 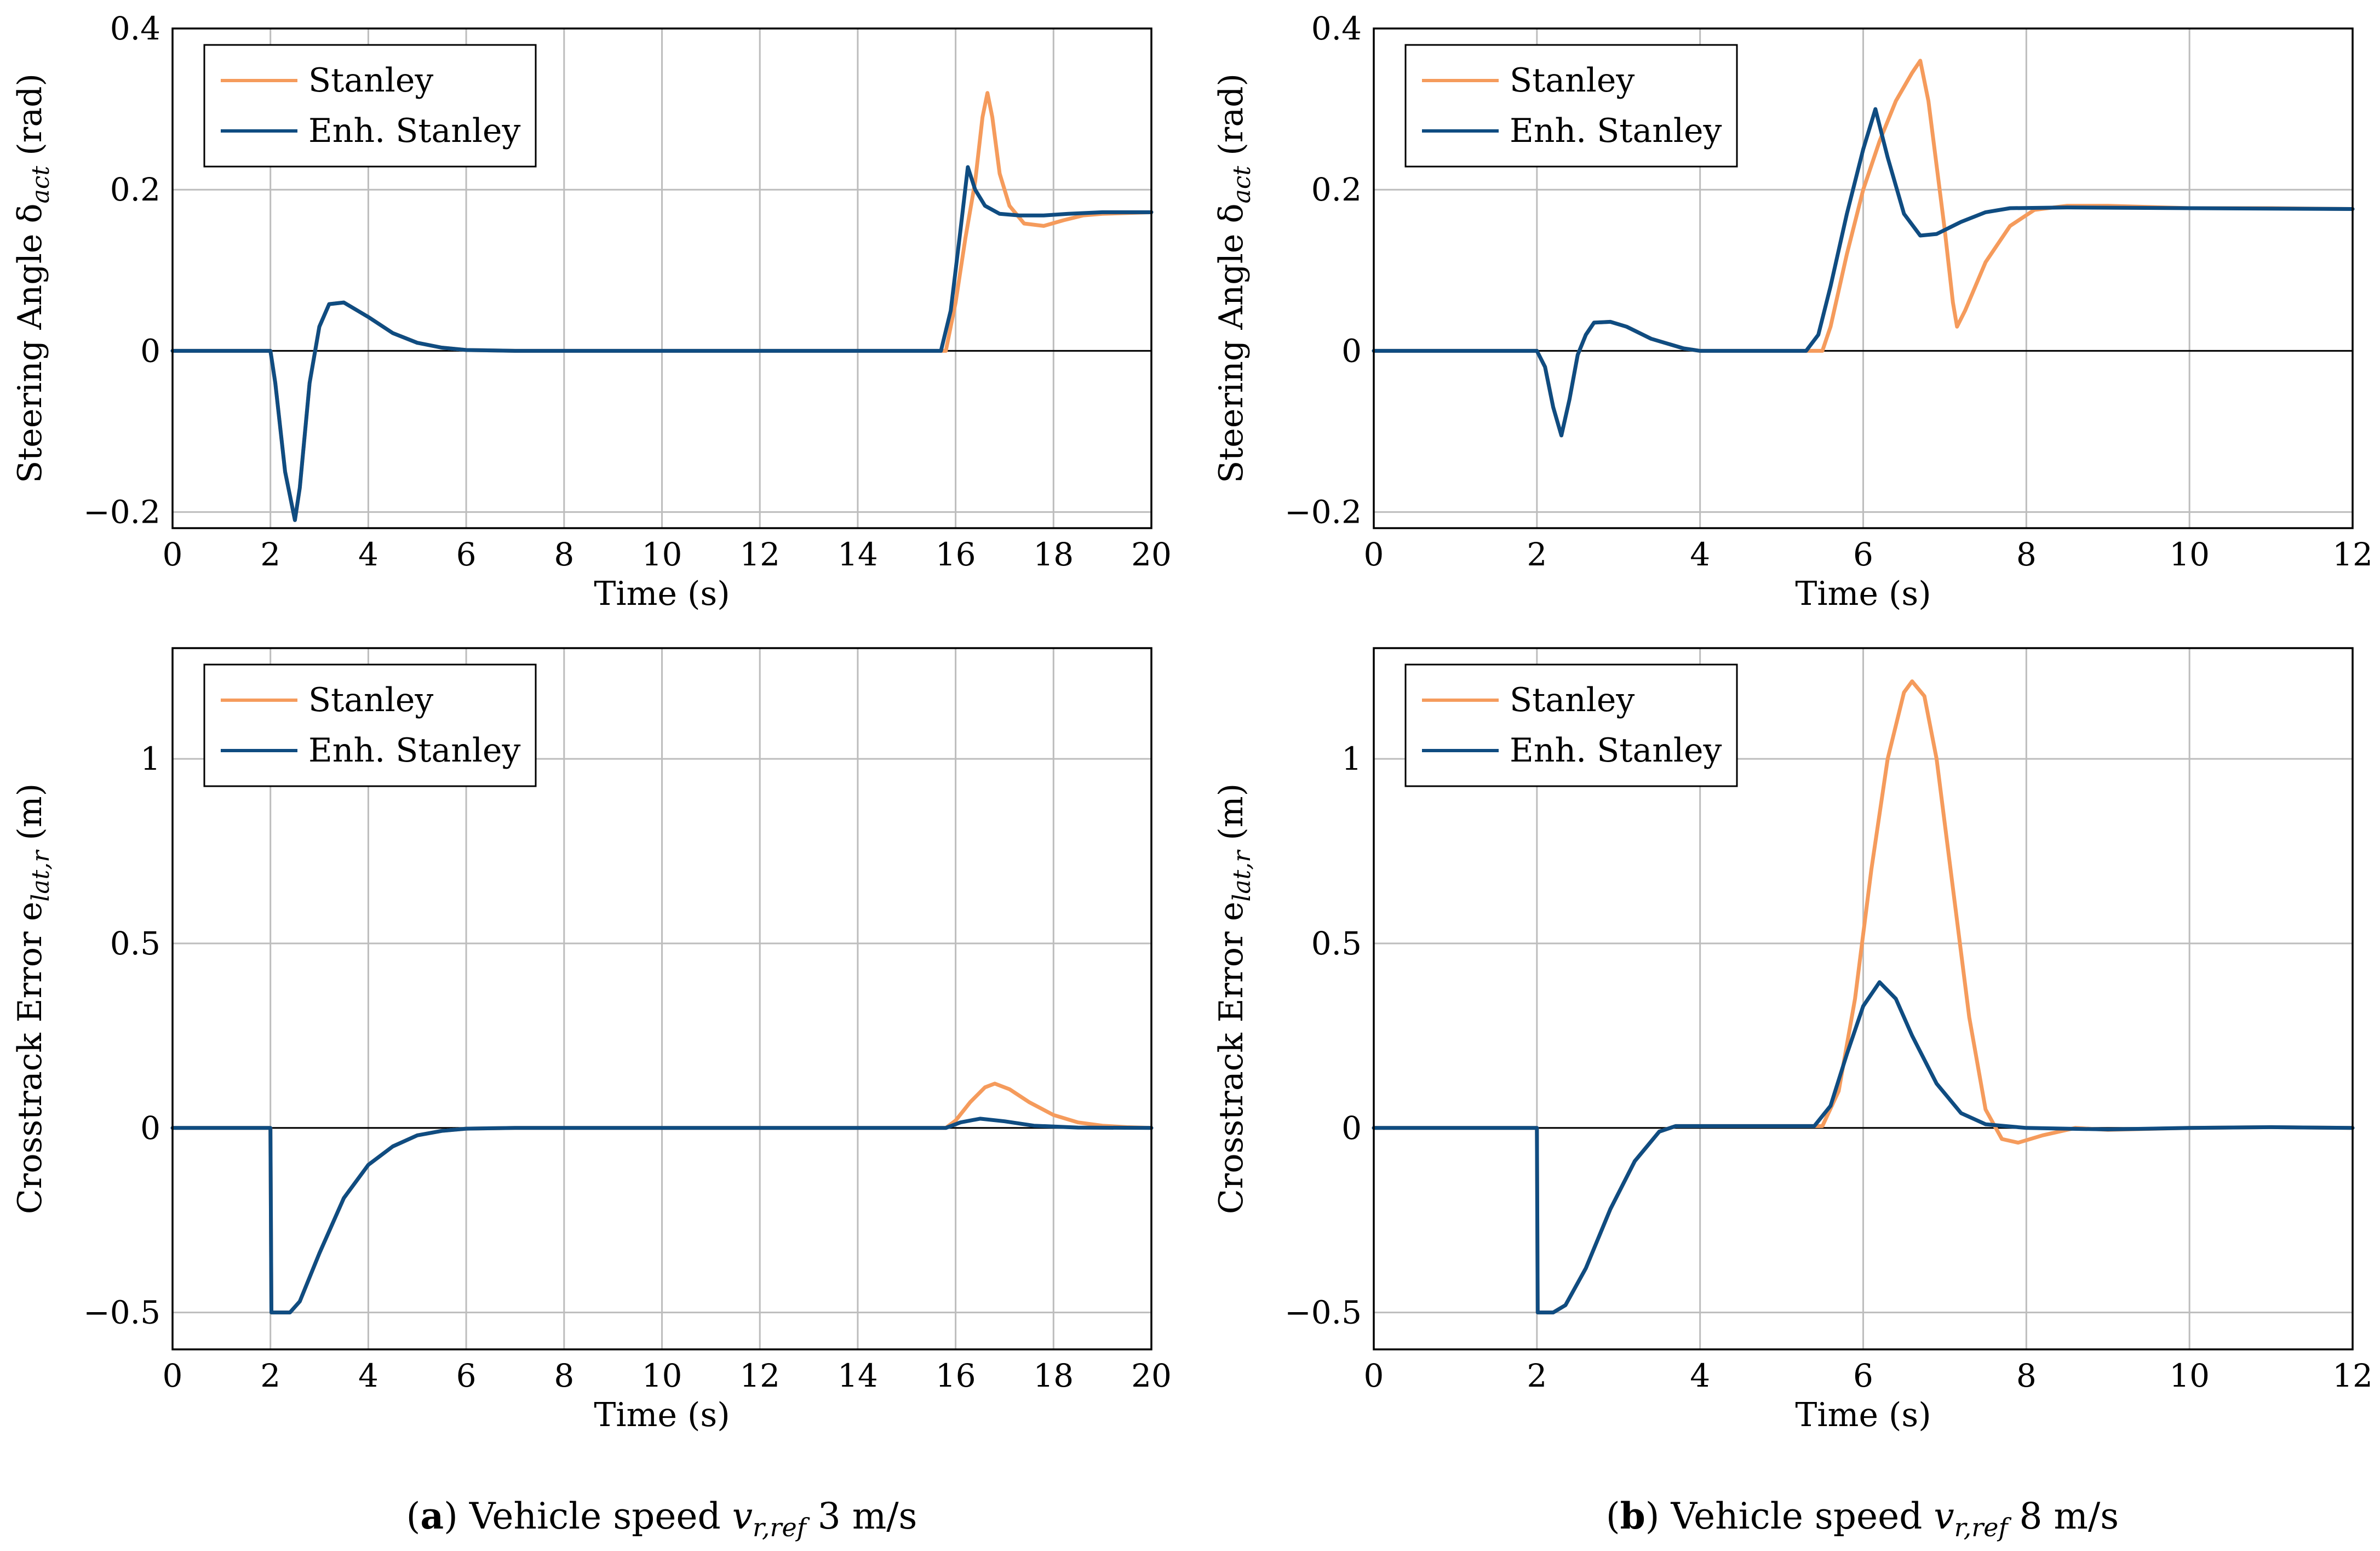 What do you see at coordinates (858, 1375) in the screenshot?
I see `x-tick-label: 14` at bounding box center [858, 1375].